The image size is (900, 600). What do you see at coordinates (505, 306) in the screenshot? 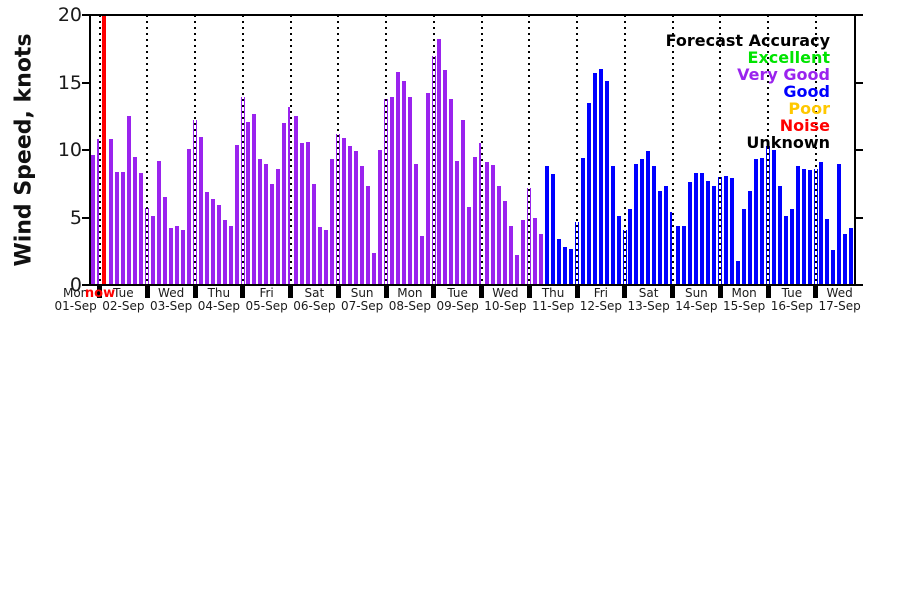
I see `day-date: 10-Sep` at bounding box center [505, 306].